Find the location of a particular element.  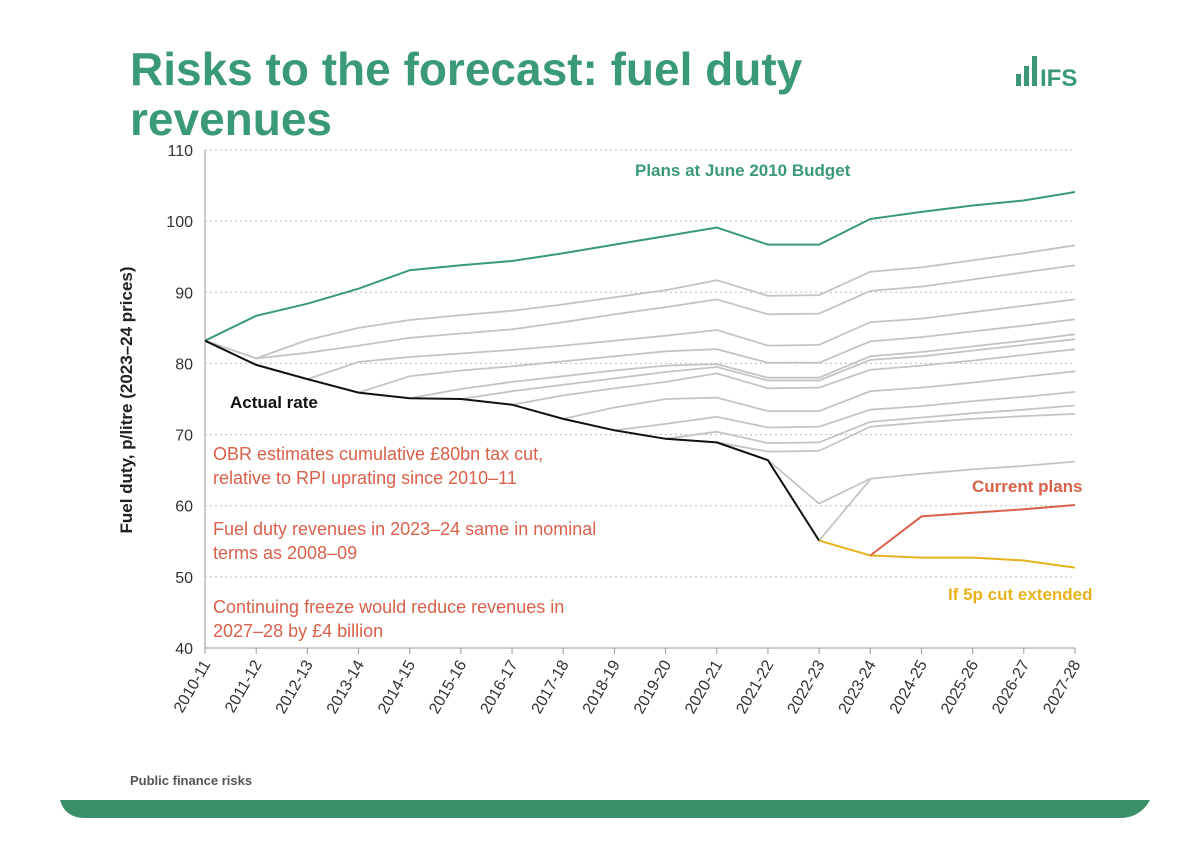

y-tick-label: 100 is located at coordinates (179, 222).